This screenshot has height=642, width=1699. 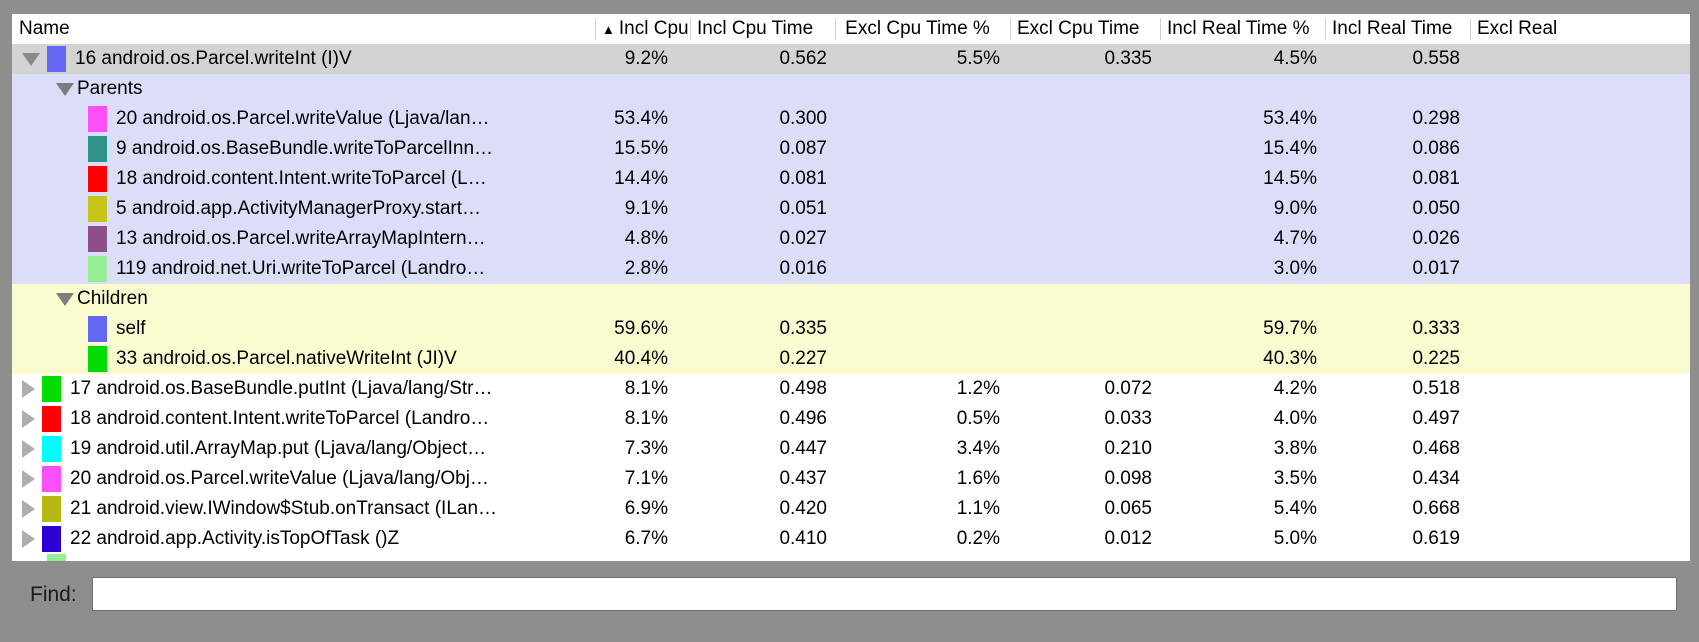 What do you see at coordinates (851, 299) in the screenshot?
I see `section-row-children: Children` at bounding box center [851, 299].